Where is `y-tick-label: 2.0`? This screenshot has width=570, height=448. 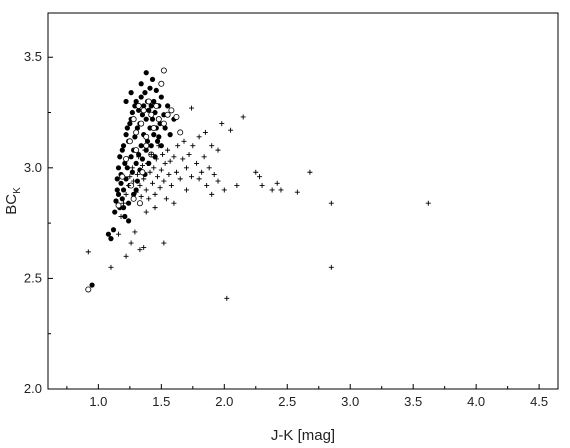
y-tick-label: 2.0 is located at coordinates (33, 388).